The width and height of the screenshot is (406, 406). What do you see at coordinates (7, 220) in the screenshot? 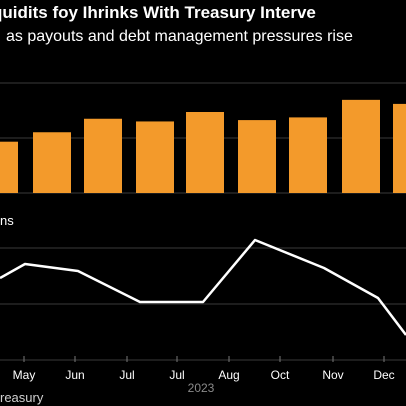
I see `line-panel-label: ns` at bounding box center [7, 220].